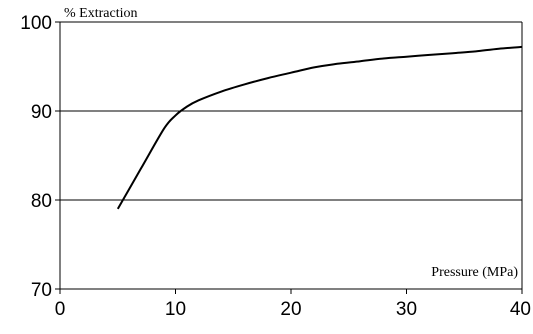  Describe the element at coordinates (36, 23) in the screenshot. I see `y-tick-label: 100` at that location.